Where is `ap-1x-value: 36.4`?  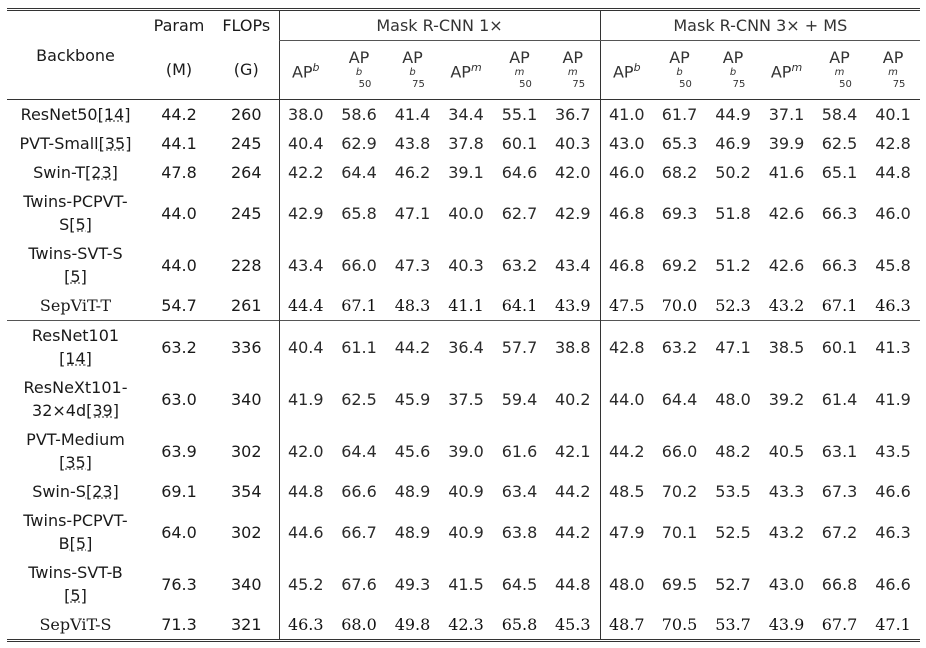
ap-1x-value: 36.4 is located at coordinates (466, 346).